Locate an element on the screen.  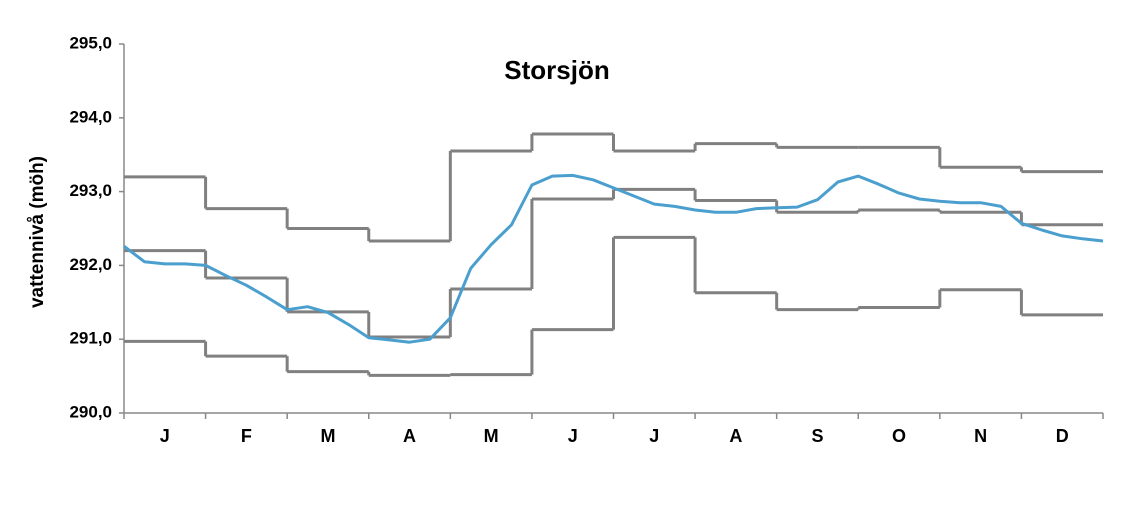
y-axis-label: vattennivå (möh) is located at coordinates (37, 232).